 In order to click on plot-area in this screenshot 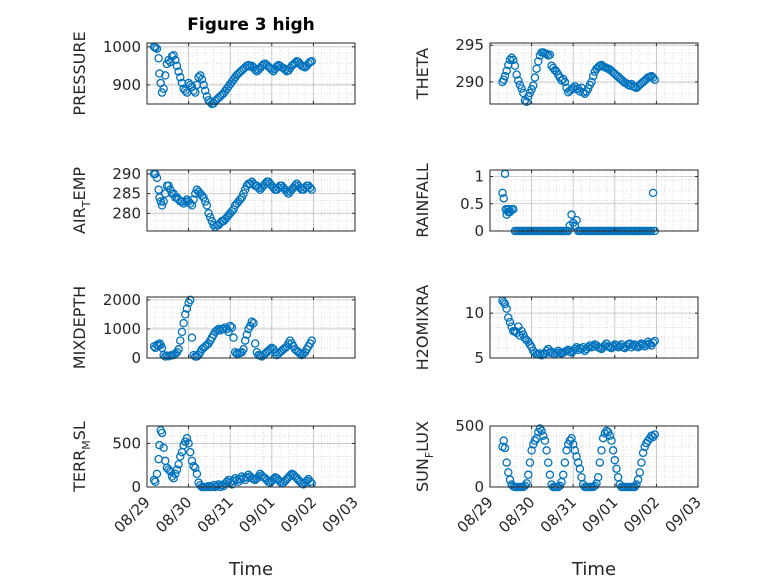, I will do `click(251, 73)`.